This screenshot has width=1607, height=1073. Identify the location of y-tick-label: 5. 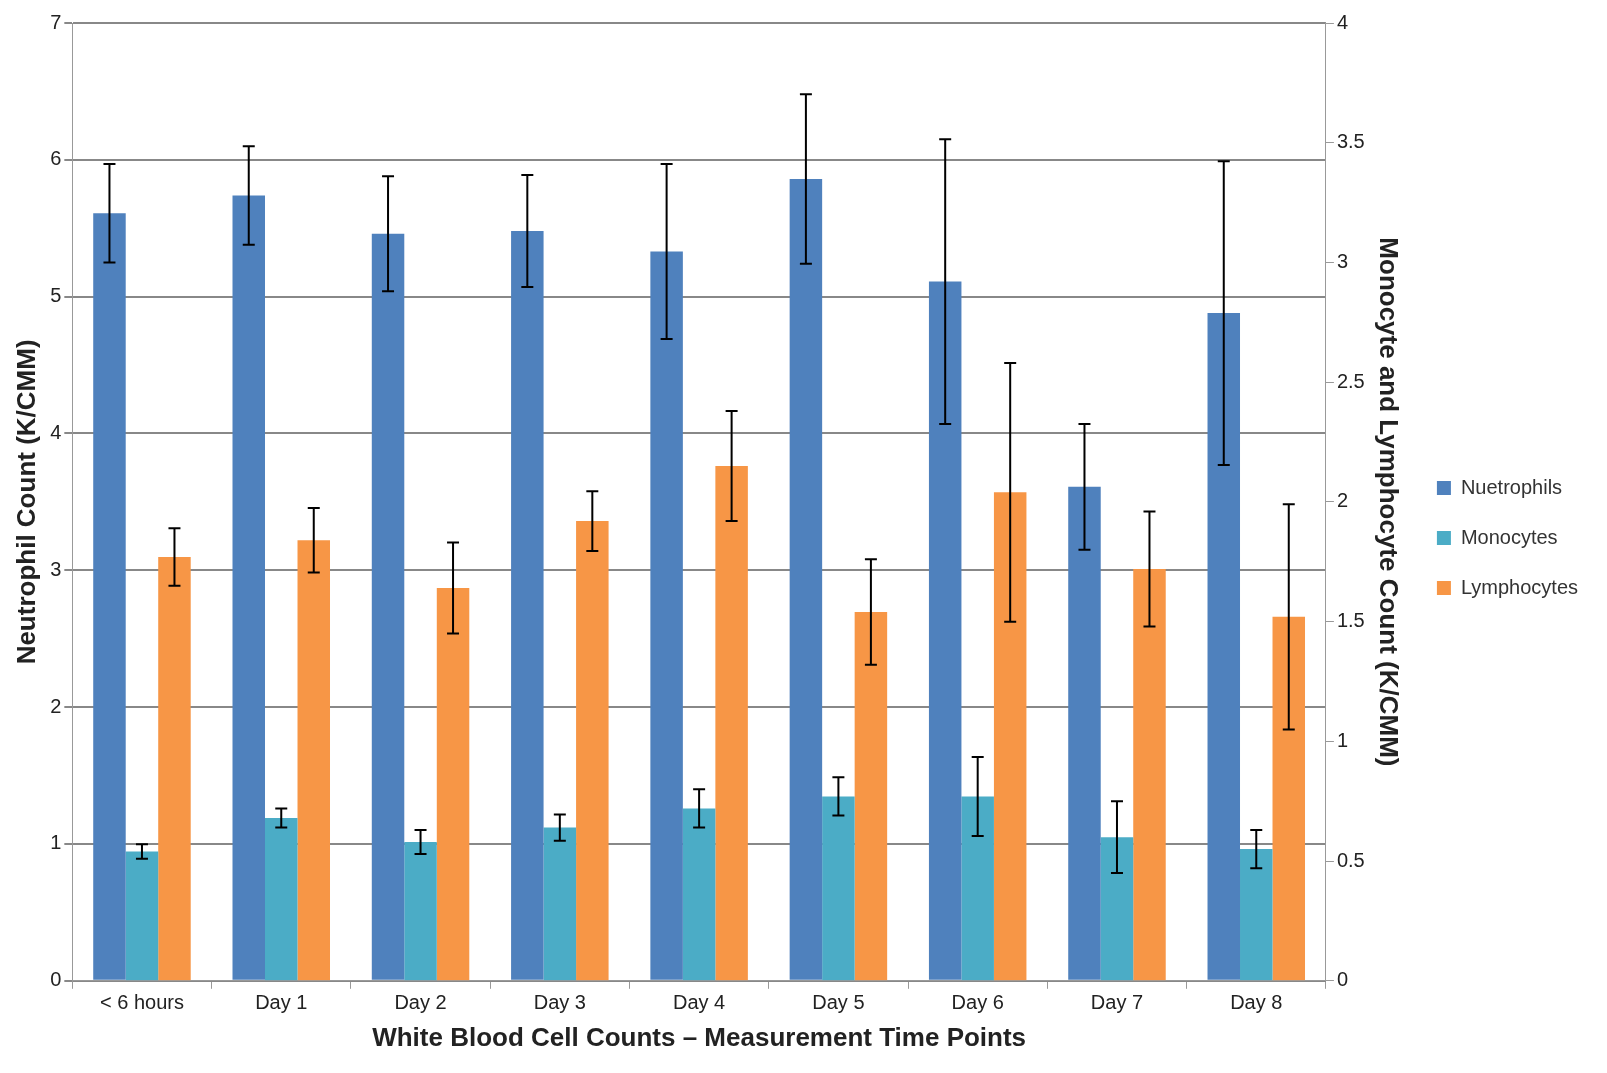
(56, 295).